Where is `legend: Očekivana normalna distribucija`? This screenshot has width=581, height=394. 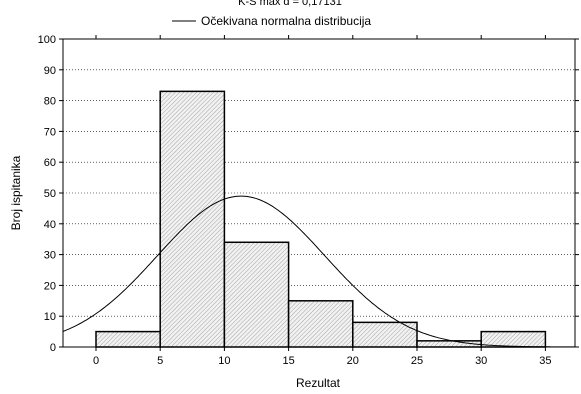
legend: Očekivana normalna distribucija is located at coordinates (271, 21).